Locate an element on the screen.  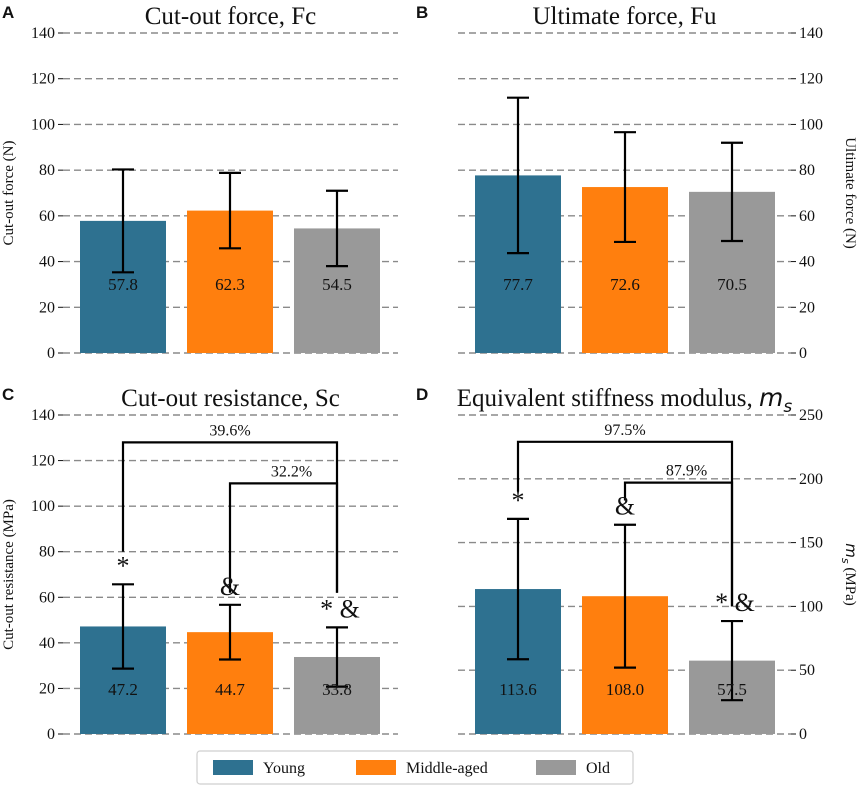
bar-value-label: 113.6 is located at coordinates (518, 689).